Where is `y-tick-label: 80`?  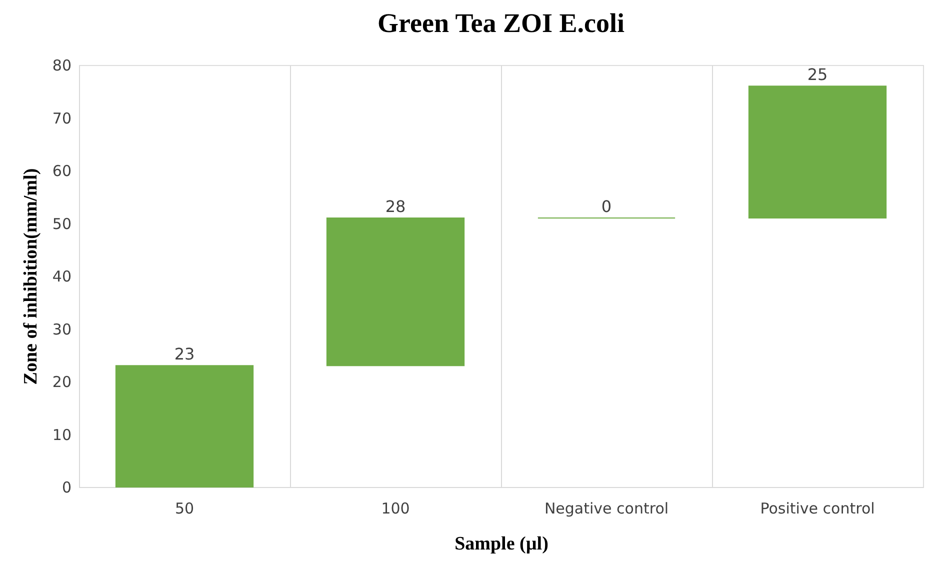
y-tick-label: 80 is located at coordinates (62, 65).